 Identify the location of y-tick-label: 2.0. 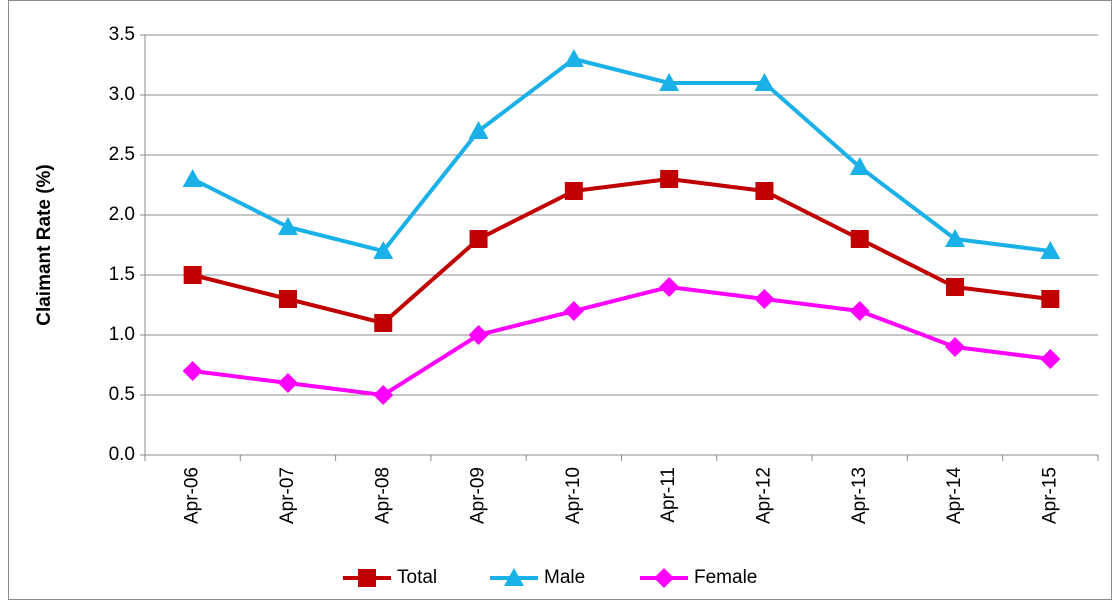
(122, 214).